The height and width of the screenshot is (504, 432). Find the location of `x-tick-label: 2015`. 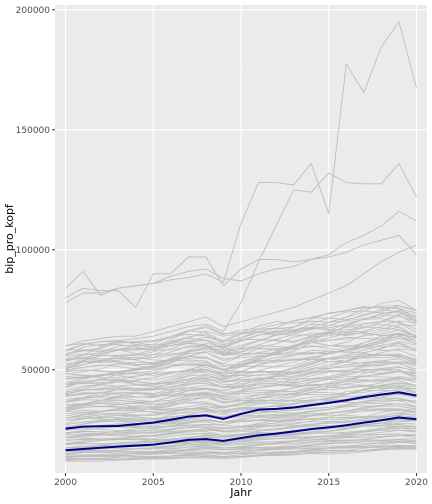

x-tick-label: 2015 is located at coordinates (328, 483).